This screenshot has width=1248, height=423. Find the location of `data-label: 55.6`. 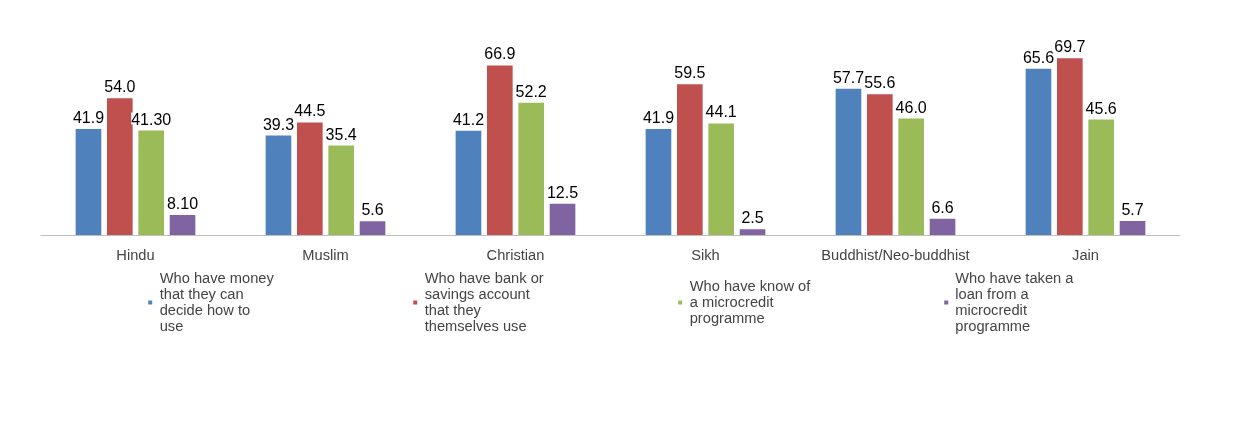

data-label: 55.6 is located at coordinates (880, 83).